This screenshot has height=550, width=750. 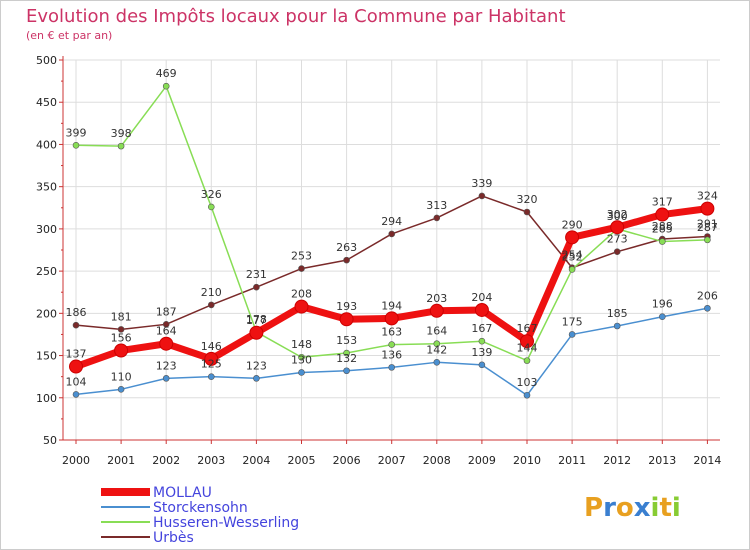 I want to click on data-label-husseren-wesserling: 300, so click(x=617, y=216).